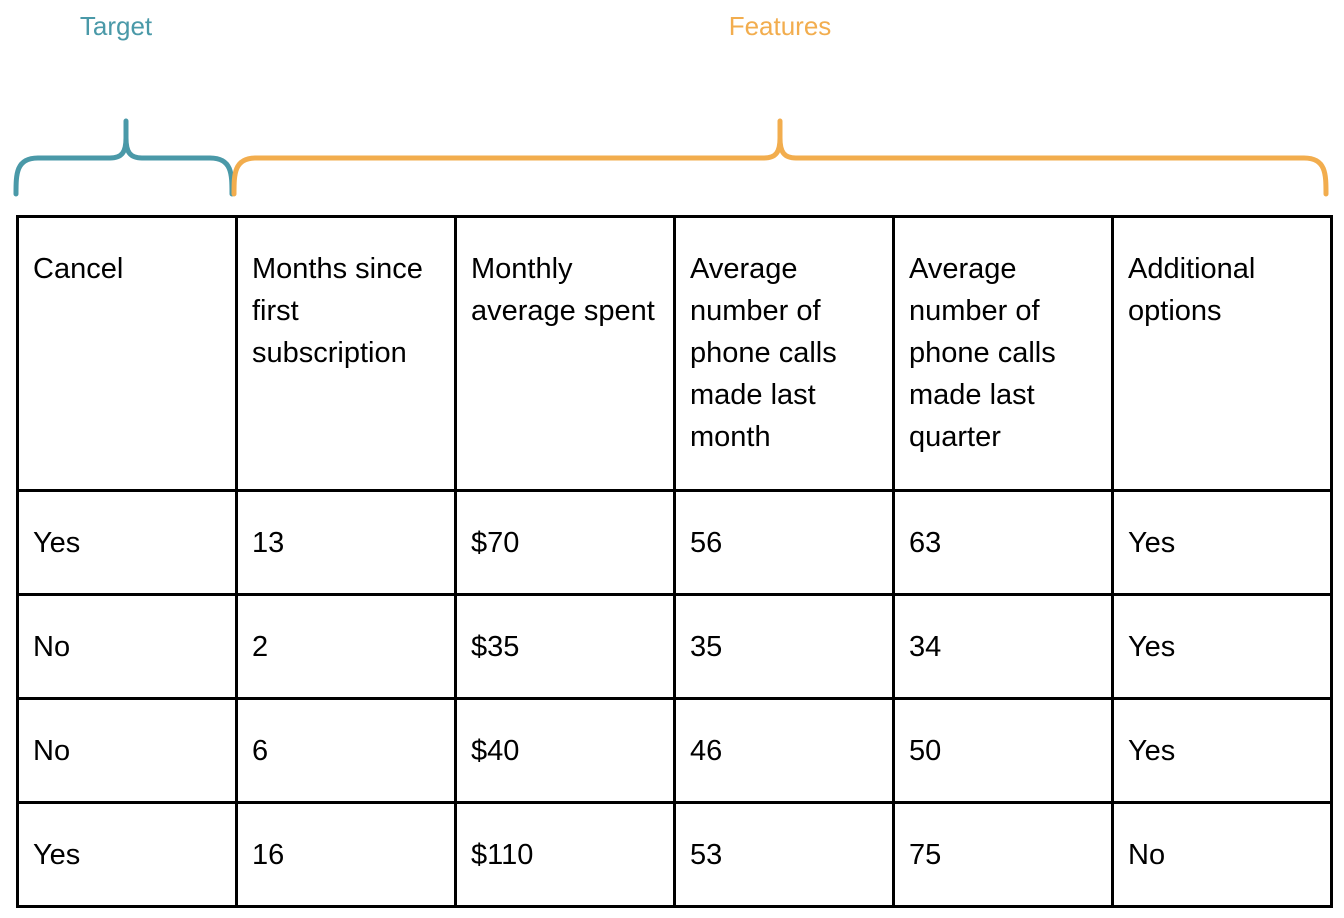  I want to click on table-cell: 50, so click(1003, 750).